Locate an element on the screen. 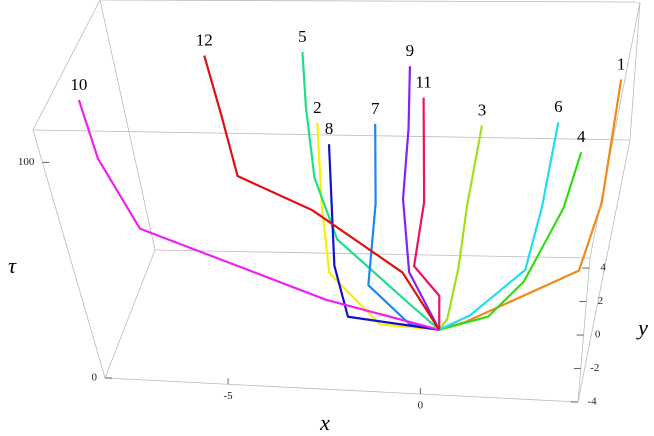 This screenshot has height=436, width=654. z-tick-label: 0 is located at coordinates (95, 378).